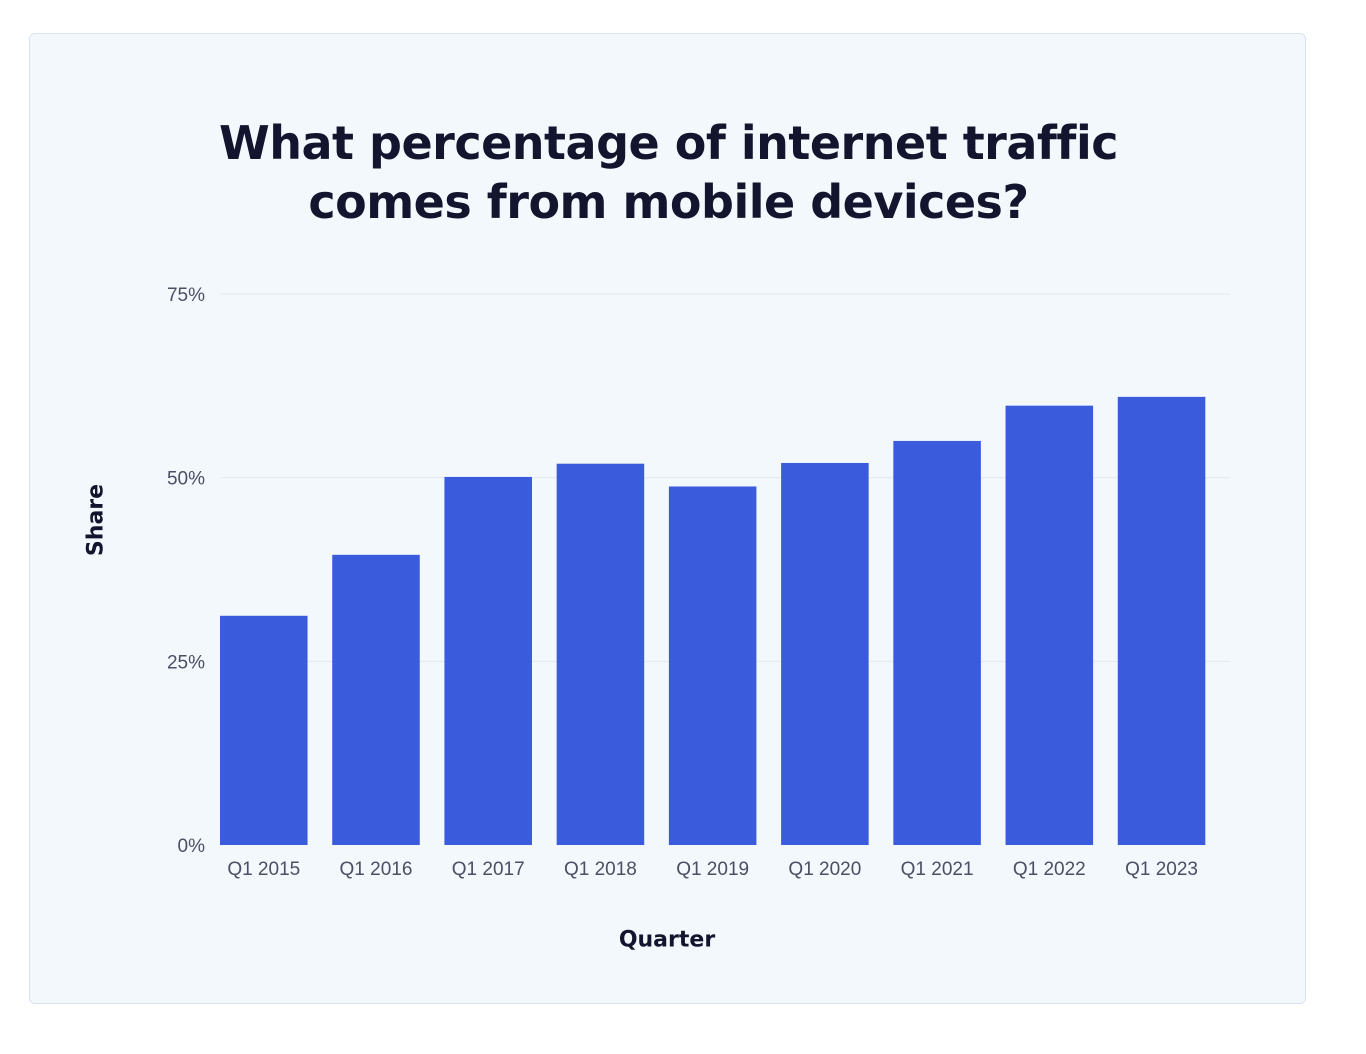 This screenshot has width=1366, height=1054. I want to click on x-tick-label: Q1 2021, so click(937, 869).